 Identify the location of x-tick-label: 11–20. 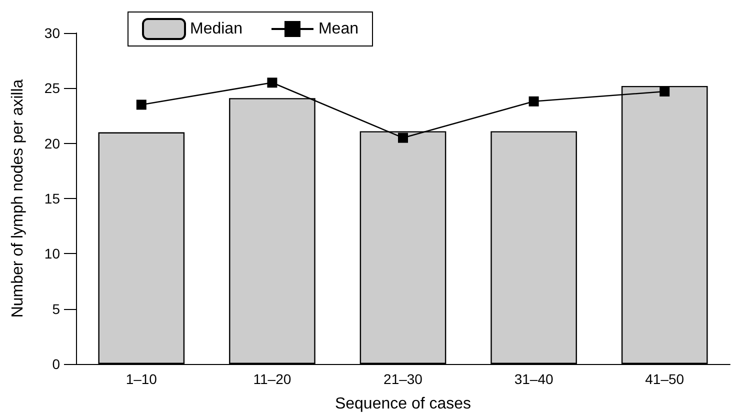
(272, 379).